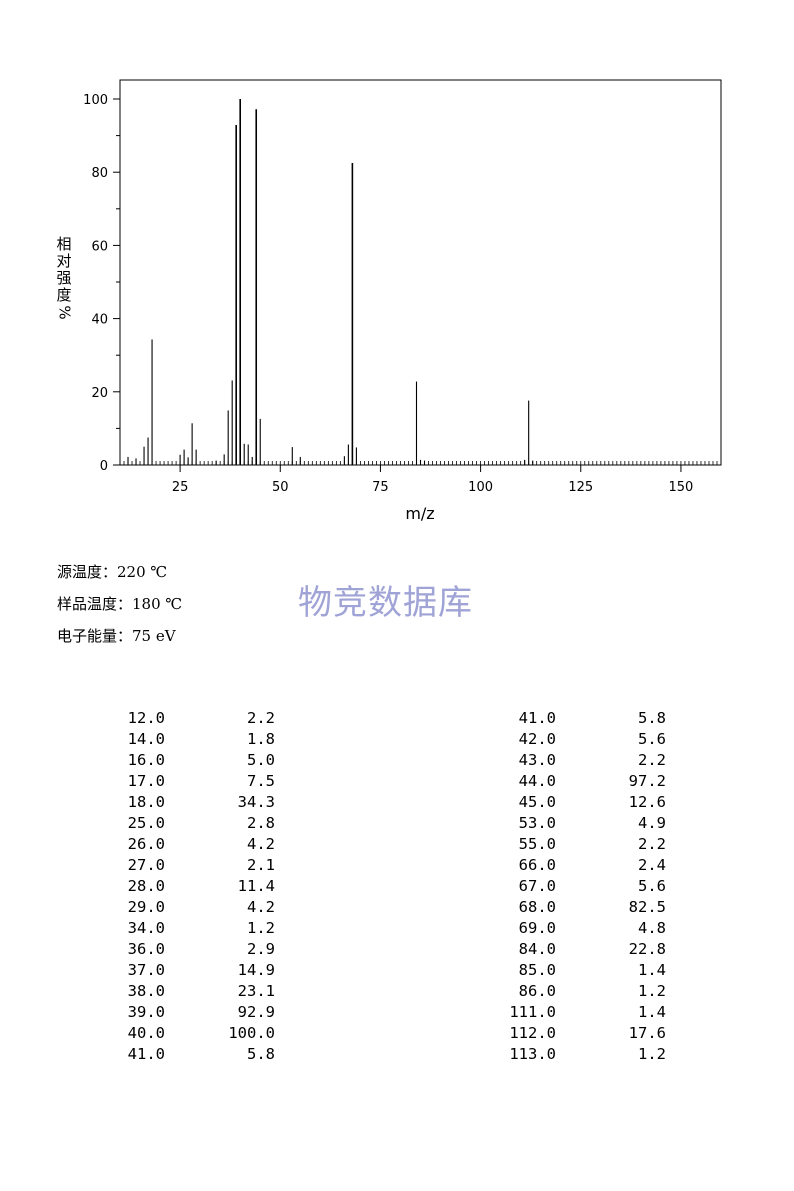 This screenshot has width=794, height=1191. I want to click on y-axis-label-char: 强, so click(64, 278).